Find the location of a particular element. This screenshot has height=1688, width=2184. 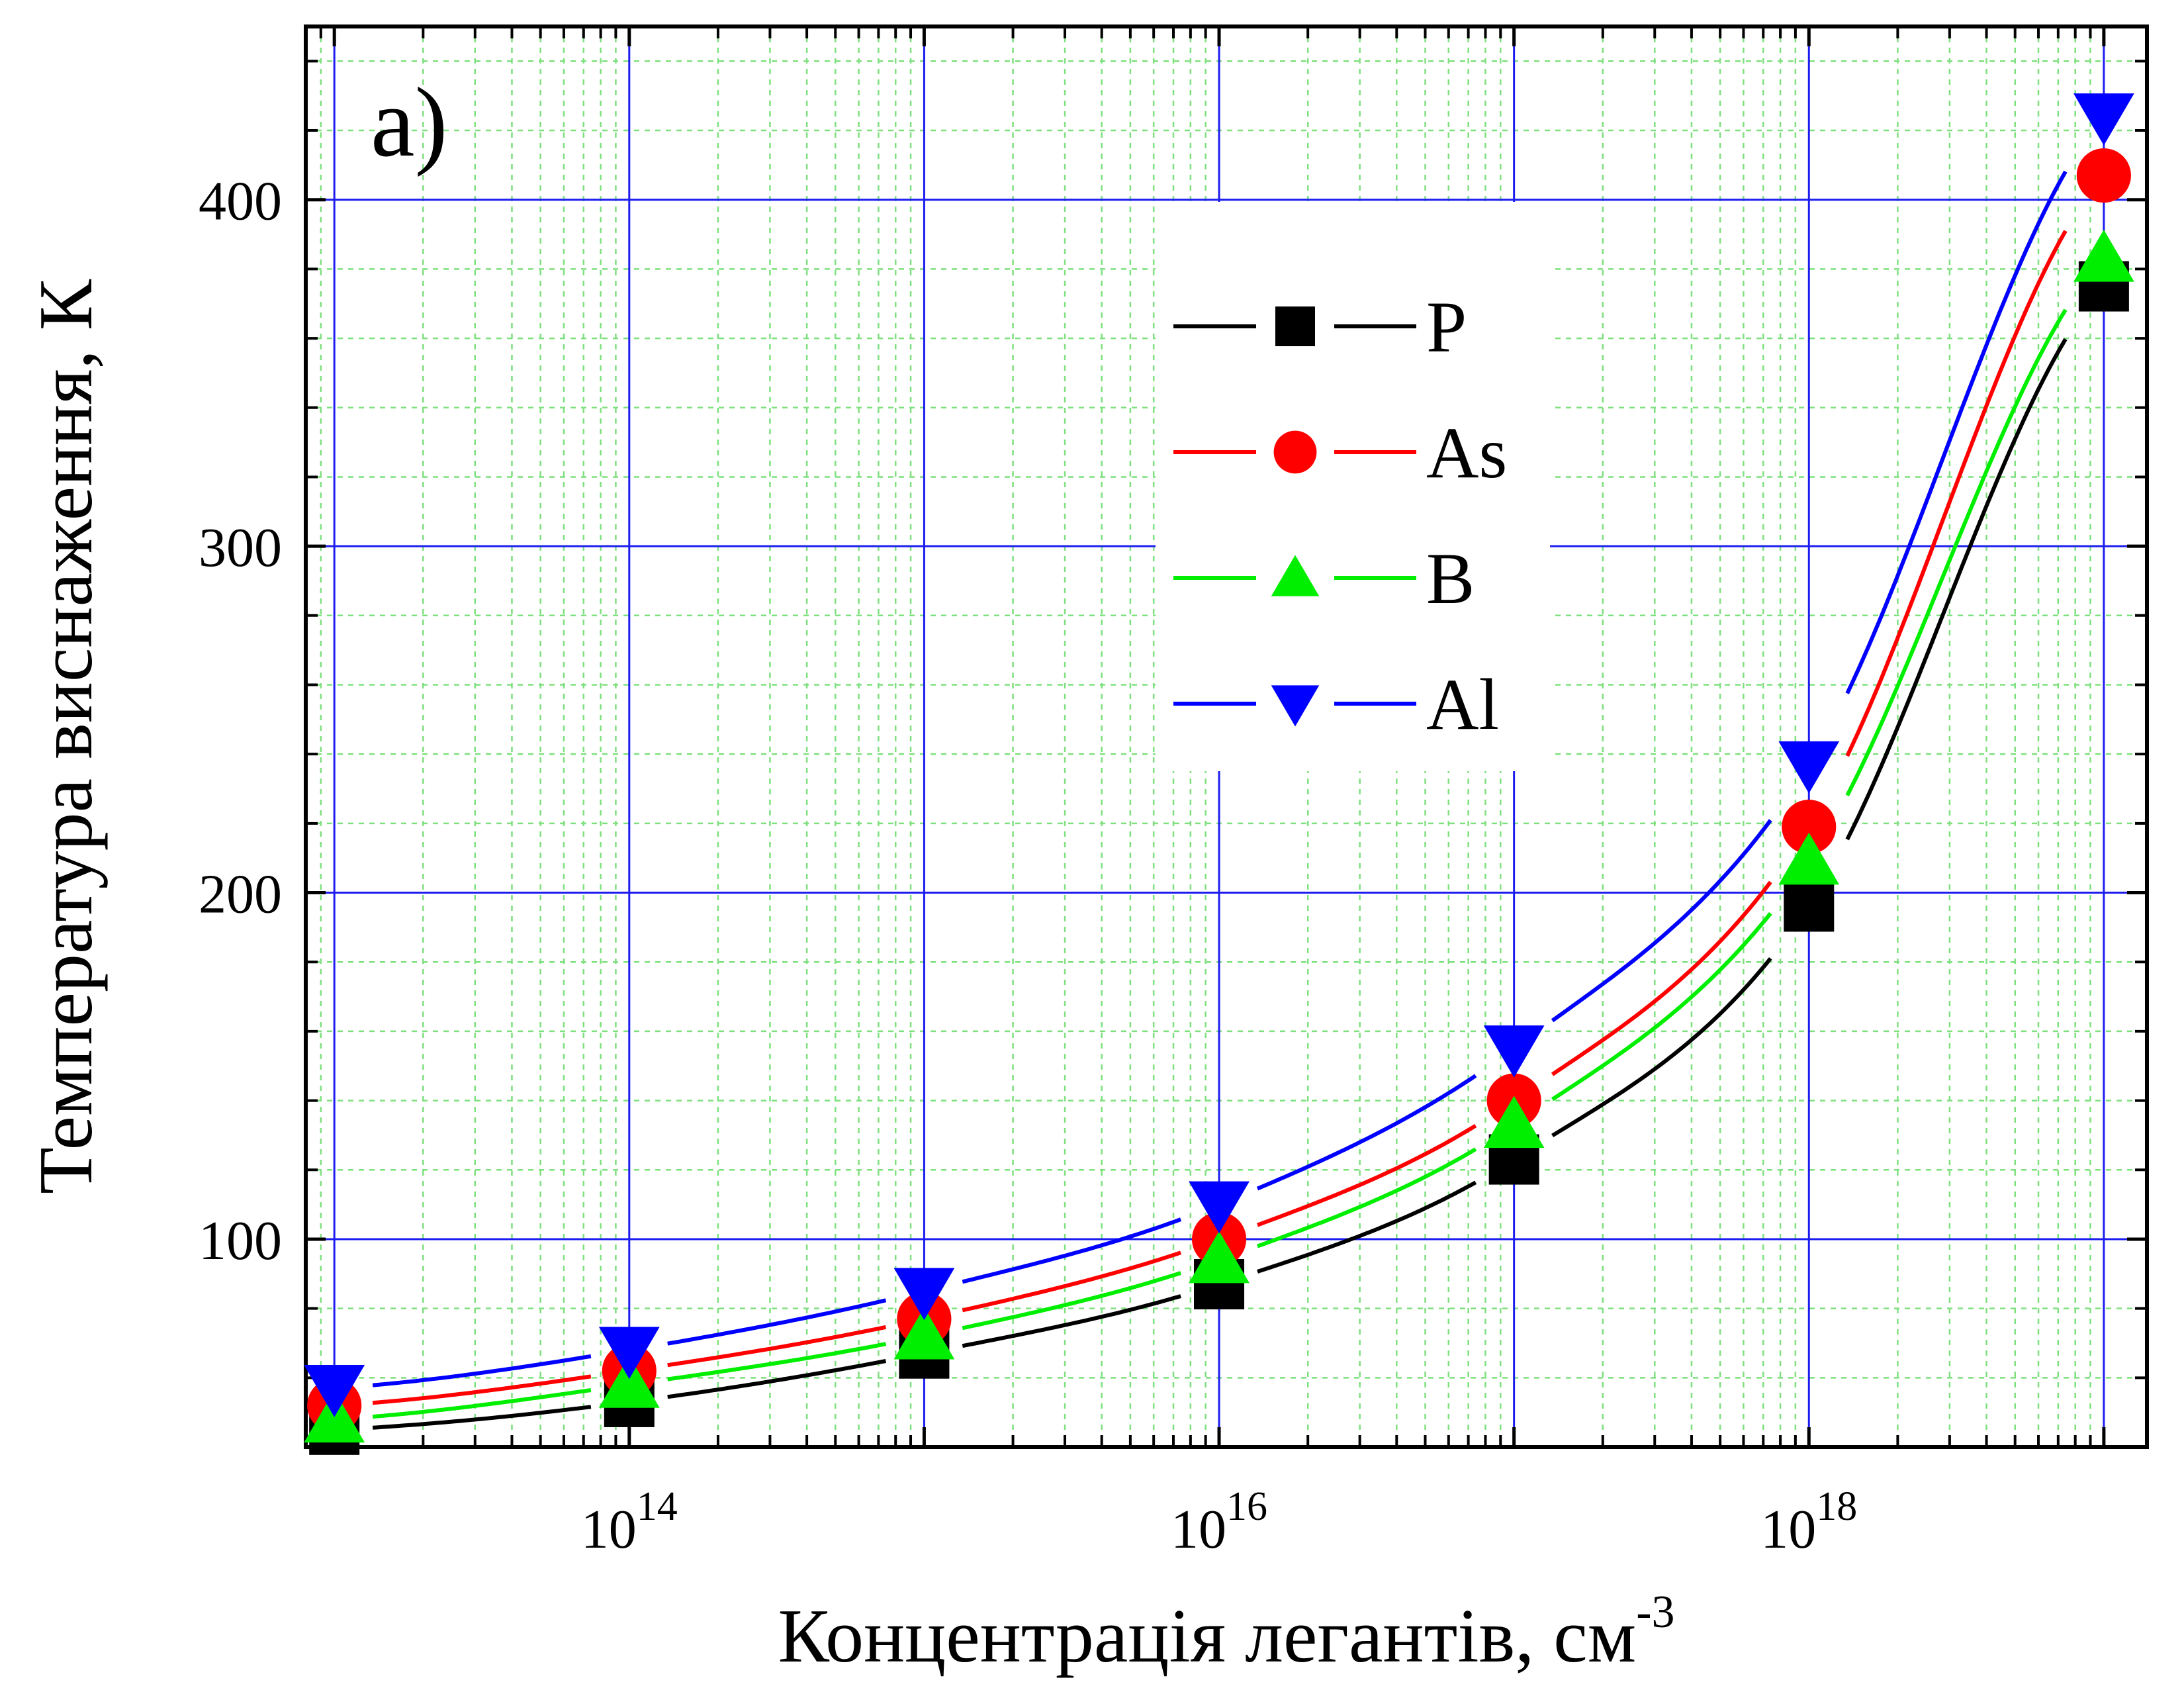

legend-entry-p: P is located at coordinates (1320, 327).